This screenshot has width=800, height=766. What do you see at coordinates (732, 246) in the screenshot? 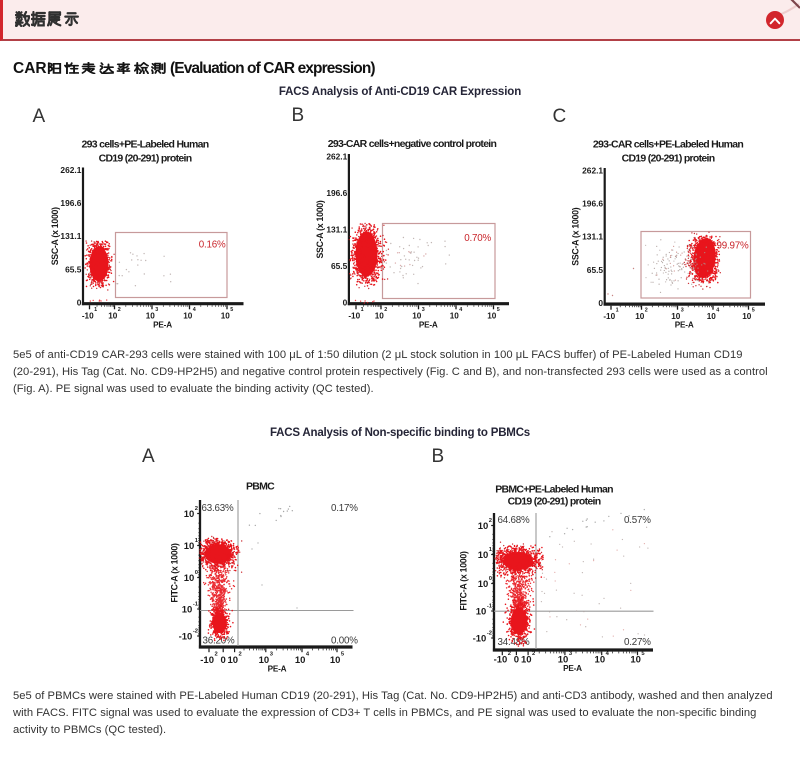
I see `svg-text: 99.97%` at bounding box center [732, 246].